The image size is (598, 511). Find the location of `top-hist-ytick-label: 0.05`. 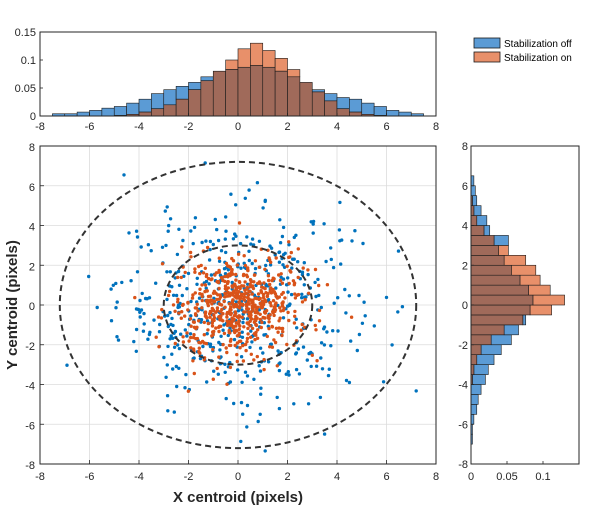

top-hist-ytick-label: 0.05 is located at coordinates (25, 89).